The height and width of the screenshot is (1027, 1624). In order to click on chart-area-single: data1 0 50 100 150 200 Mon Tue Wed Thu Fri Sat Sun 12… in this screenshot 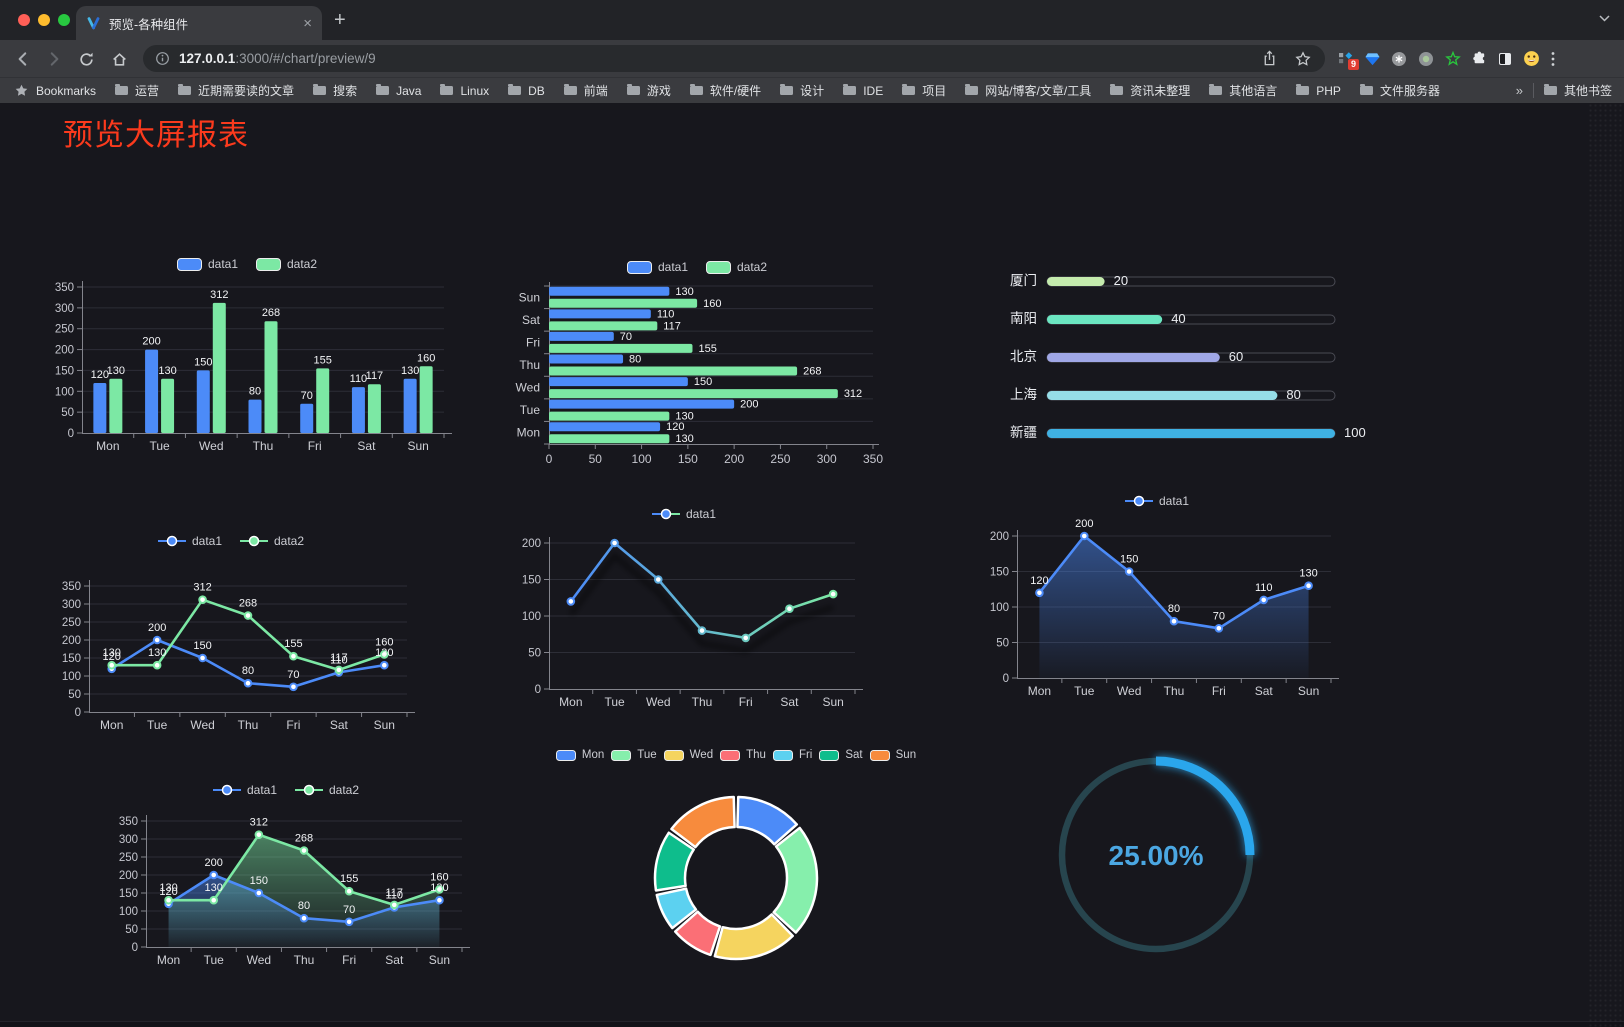, I will do `click(1157, 594)`.